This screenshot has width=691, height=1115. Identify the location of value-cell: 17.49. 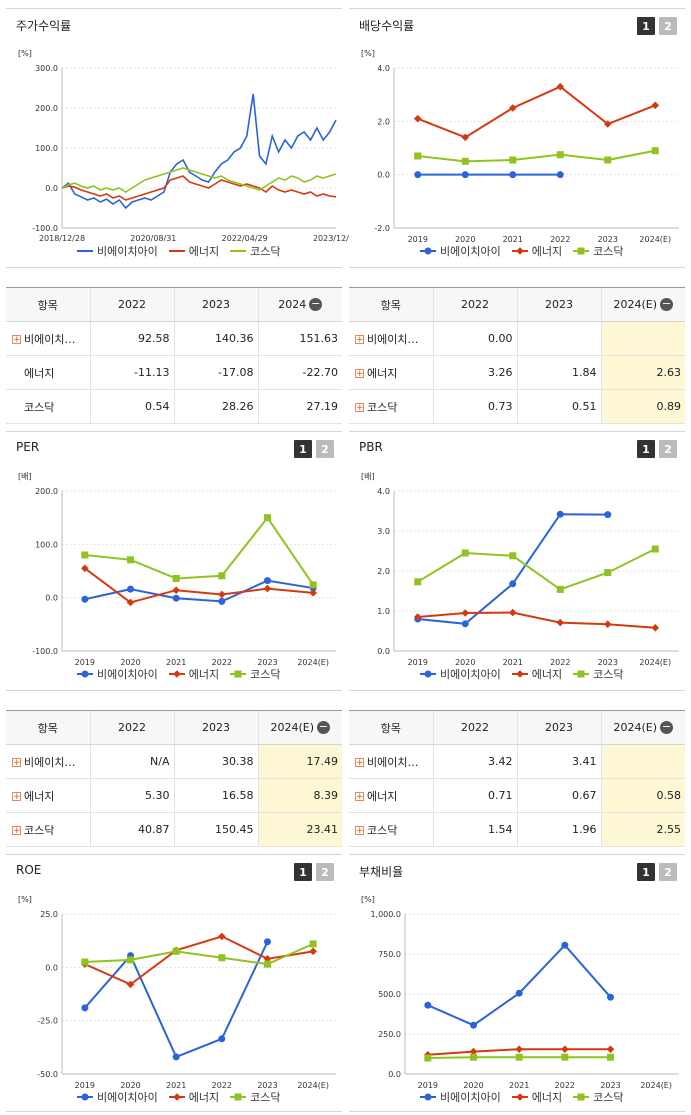
(299, 761).